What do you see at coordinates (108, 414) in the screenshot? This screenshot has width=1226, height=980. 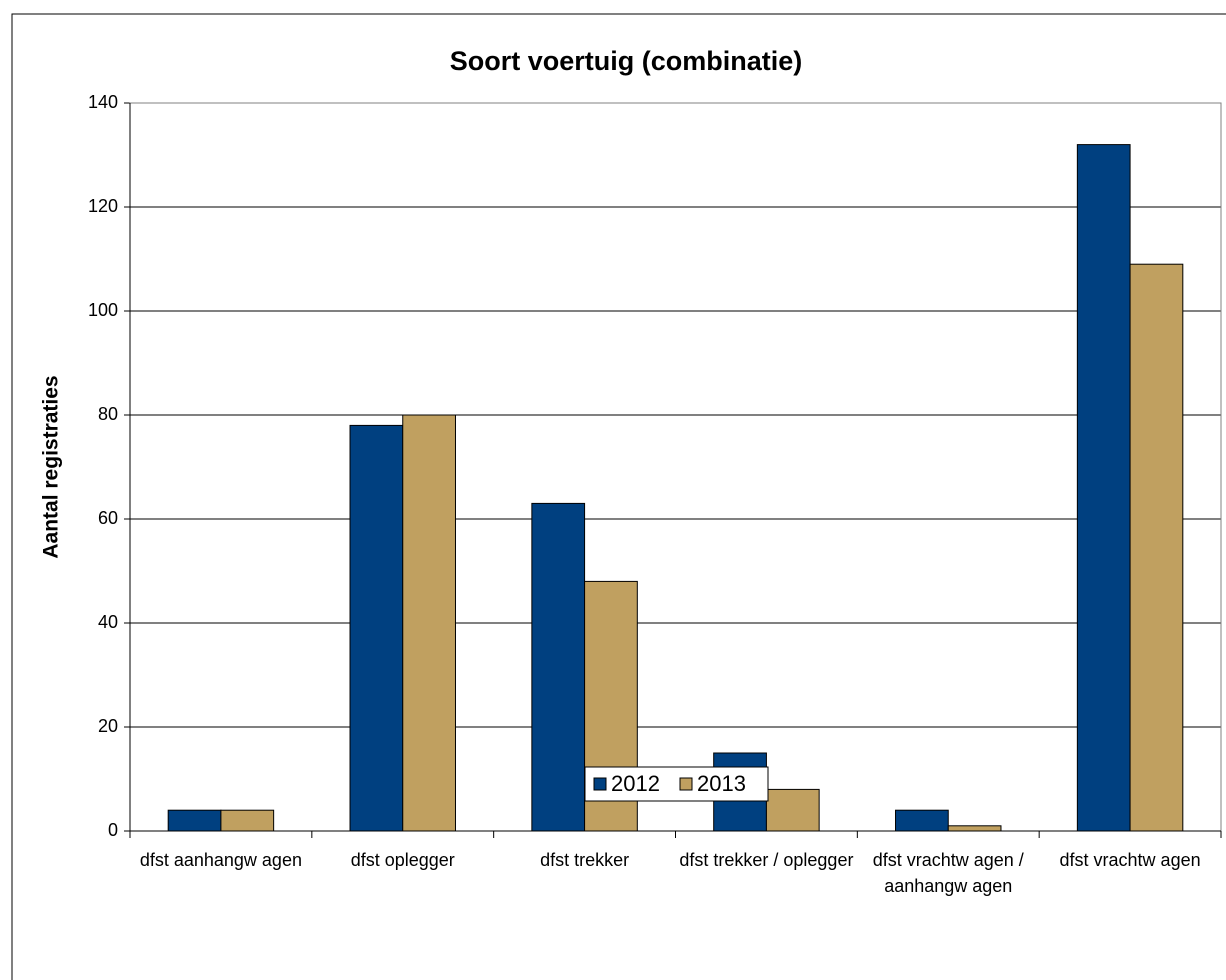 I see `y-tick-label: 80` at bounding box center [108, 414].